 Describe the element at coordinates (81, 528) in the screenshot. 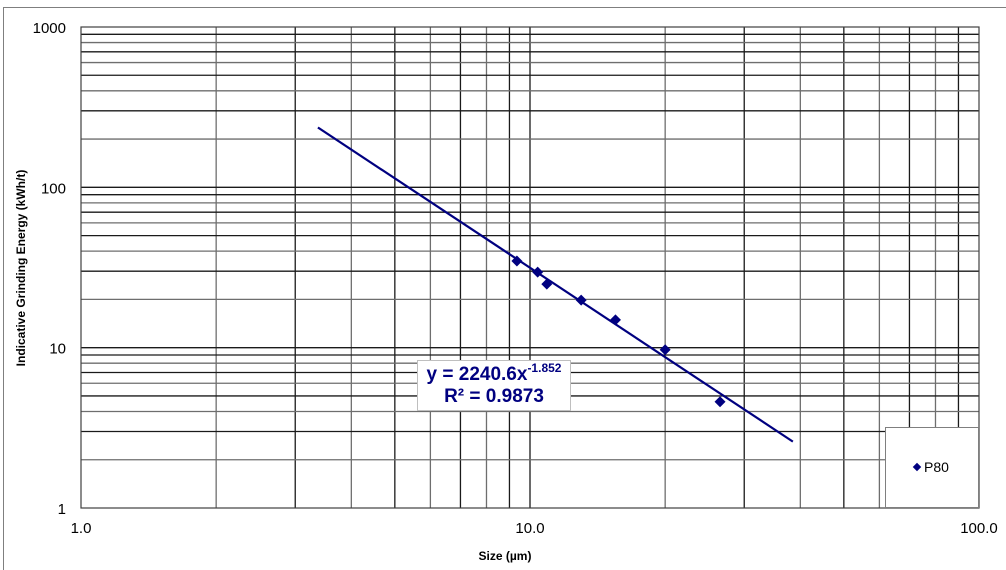

I see `x-tick-label: 1.0` at that location.